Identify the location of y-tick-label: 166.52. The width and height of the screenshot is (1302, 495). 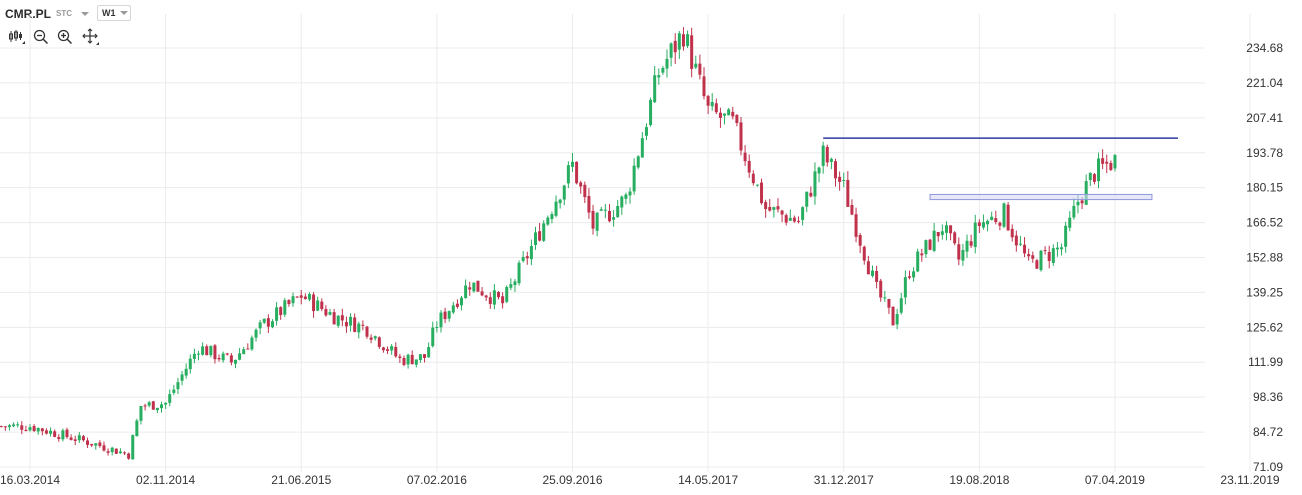
(1264, 223).